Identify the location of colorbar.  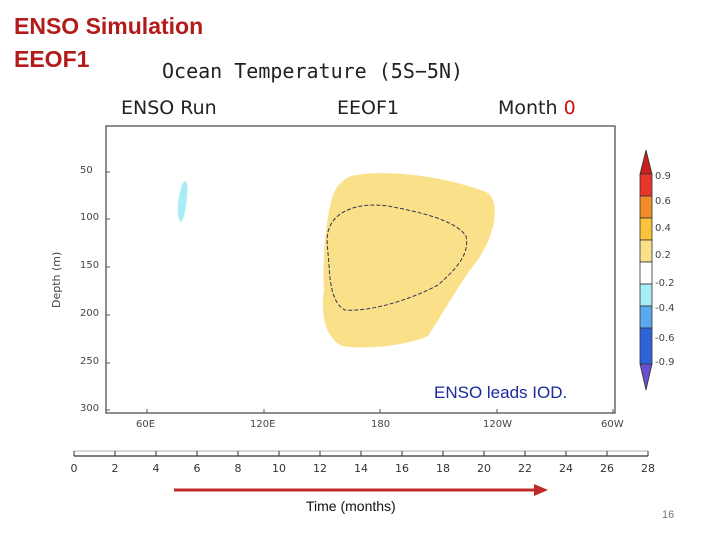
(646, 270).